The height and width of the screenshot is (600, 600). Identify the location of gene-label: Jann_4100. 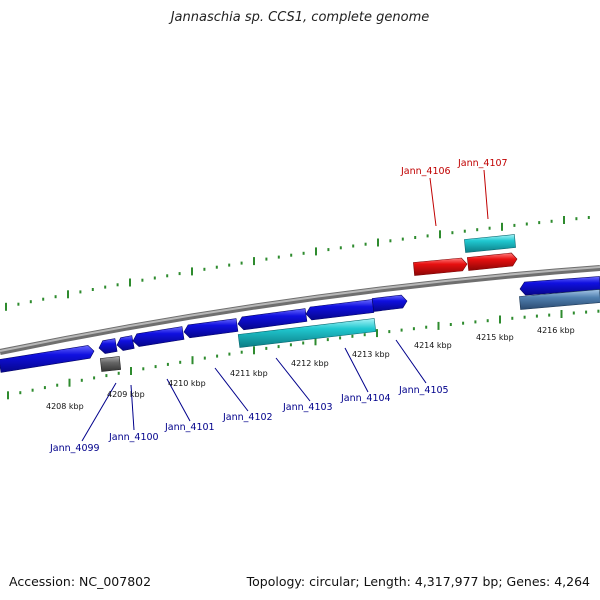
(133, 437).